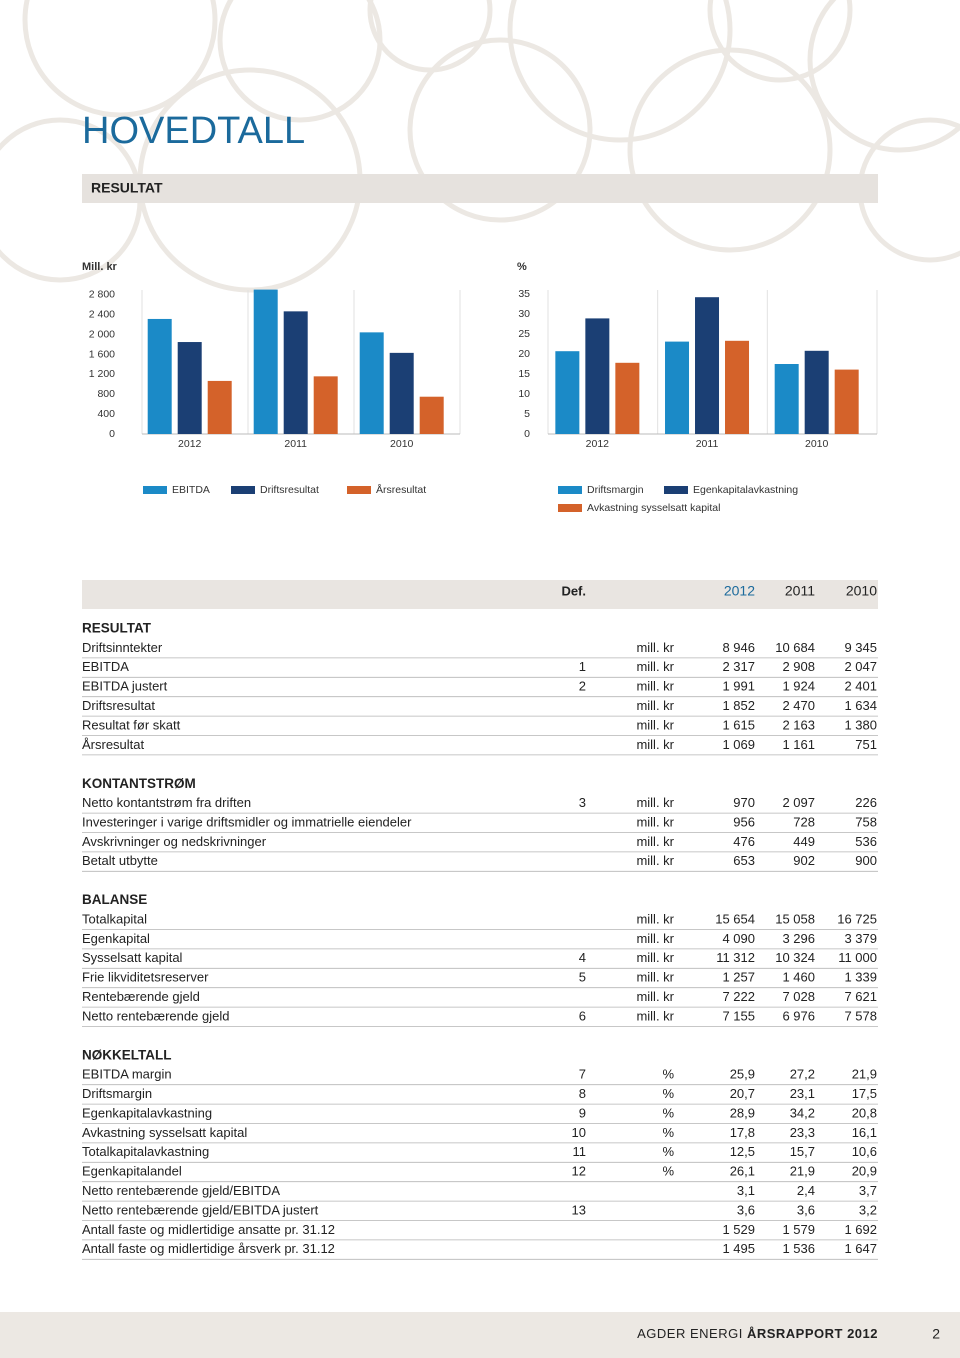 This screenshot has width=960, height=1358. What do you see at coordinates (864, 1074) in the screenshot?
I see `row-value: 21,9` at bounding box center [864, 1074].